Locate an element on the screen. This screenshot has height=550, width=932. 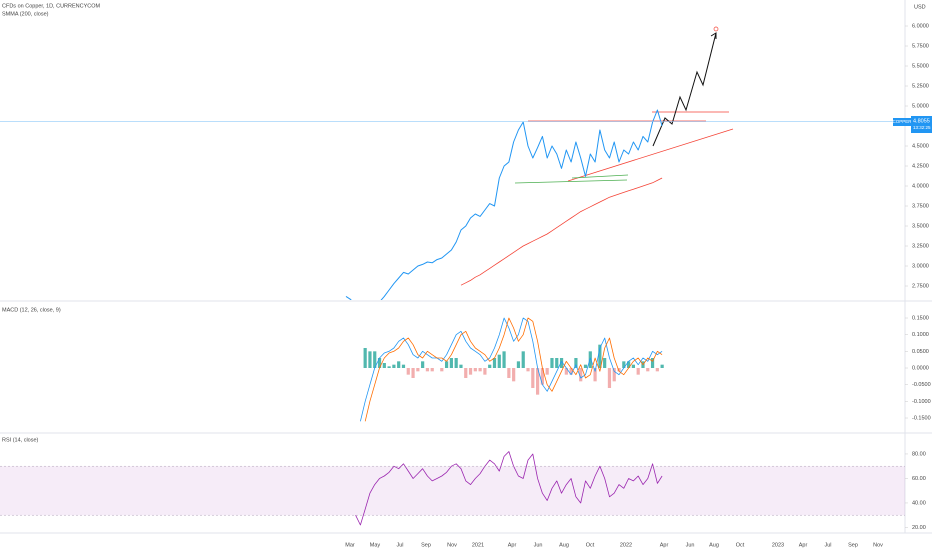
pane-plot is located at coordinates (512, 369).